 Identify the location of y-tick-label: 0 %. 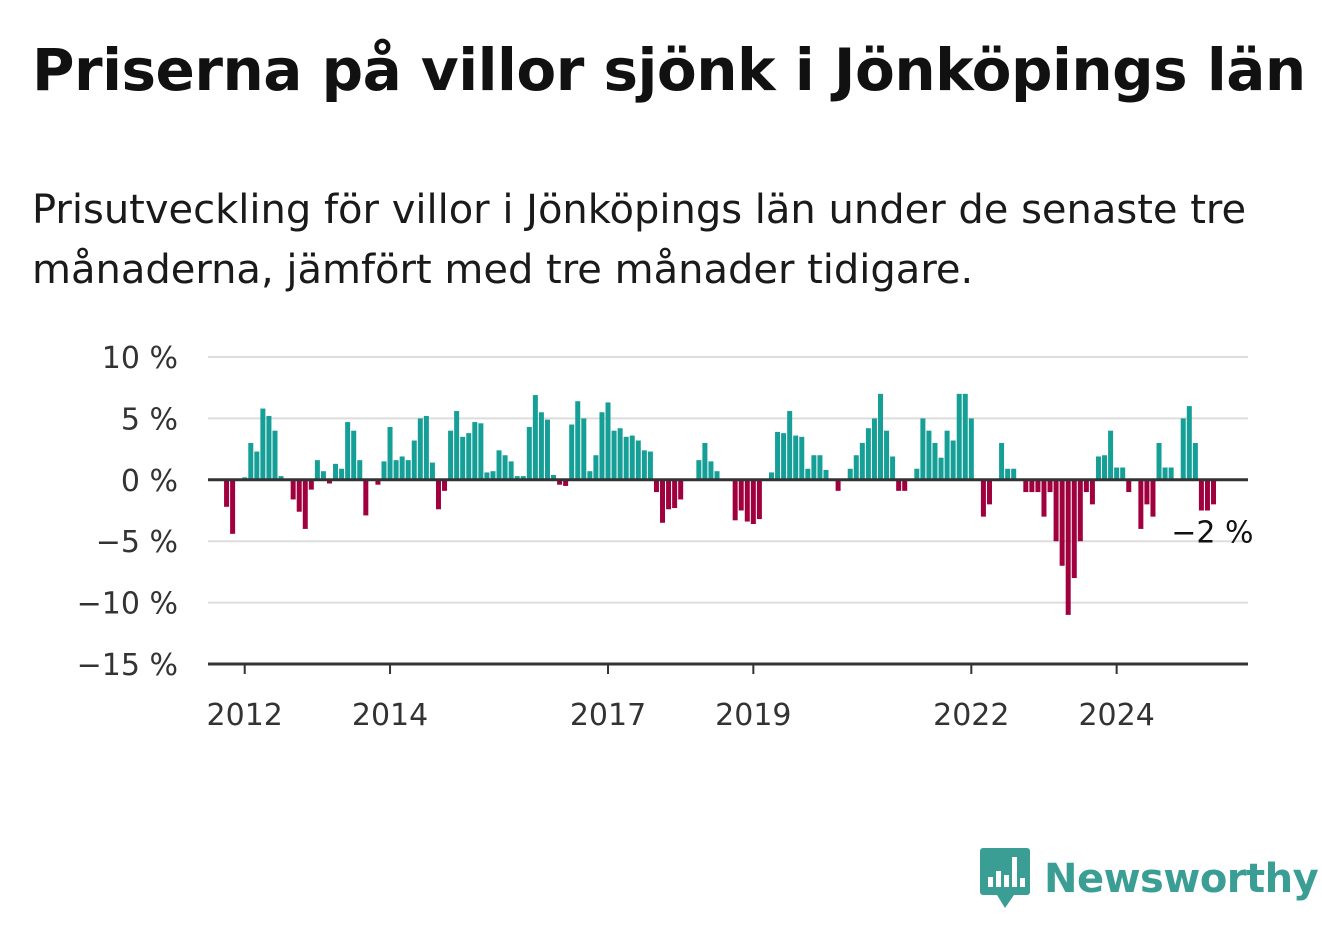
(149, 481).